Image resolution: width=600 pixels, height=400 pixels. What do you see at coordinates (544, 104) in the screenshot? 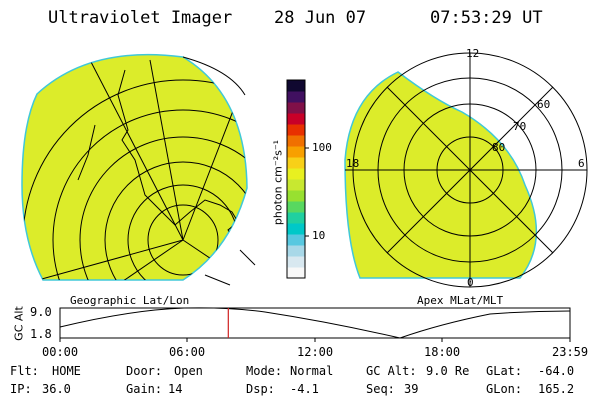
I see `mlat-label-60: 60` at bounding box center [544, 104].